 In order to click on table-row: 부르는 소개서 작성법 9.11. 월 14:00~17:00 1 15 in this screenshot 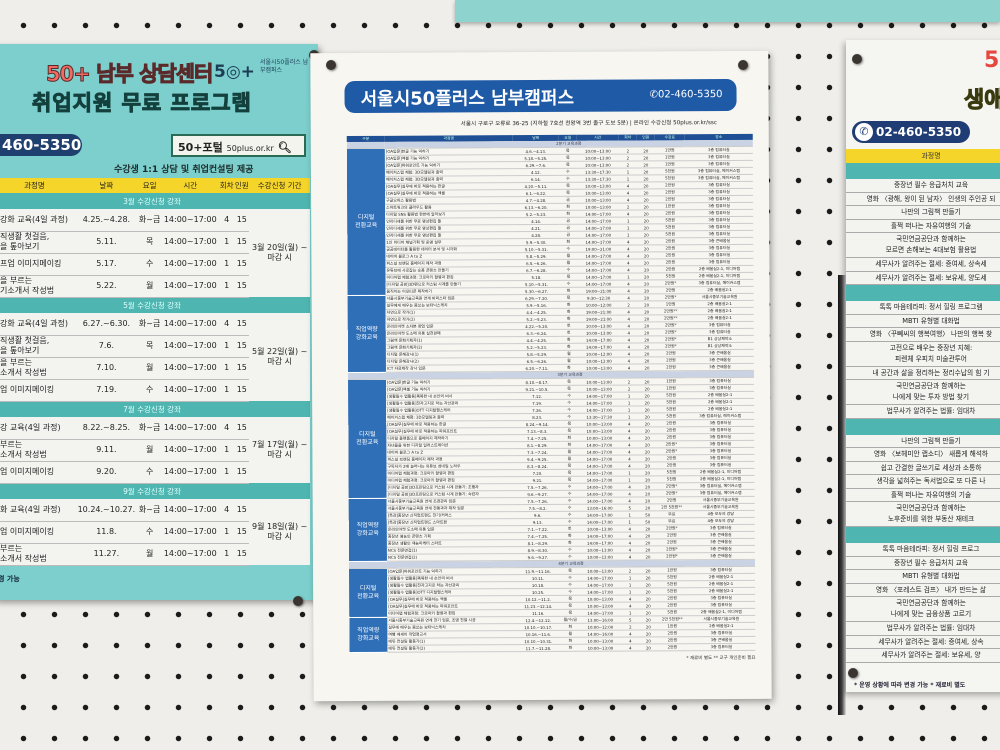, I will do `click(155, 450)`.